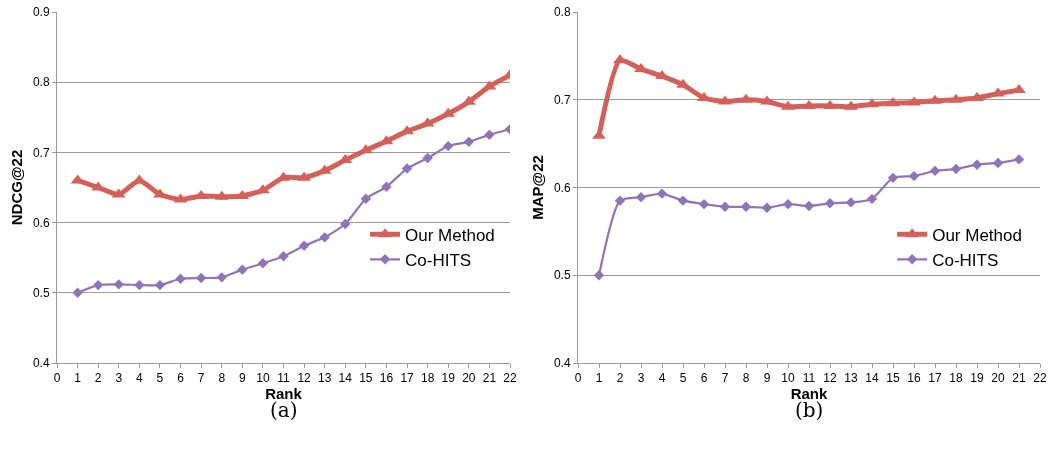 This screenshot has width=1056, height=459. I want to click on y-axis-title: MAP@22, so click(538, 187).